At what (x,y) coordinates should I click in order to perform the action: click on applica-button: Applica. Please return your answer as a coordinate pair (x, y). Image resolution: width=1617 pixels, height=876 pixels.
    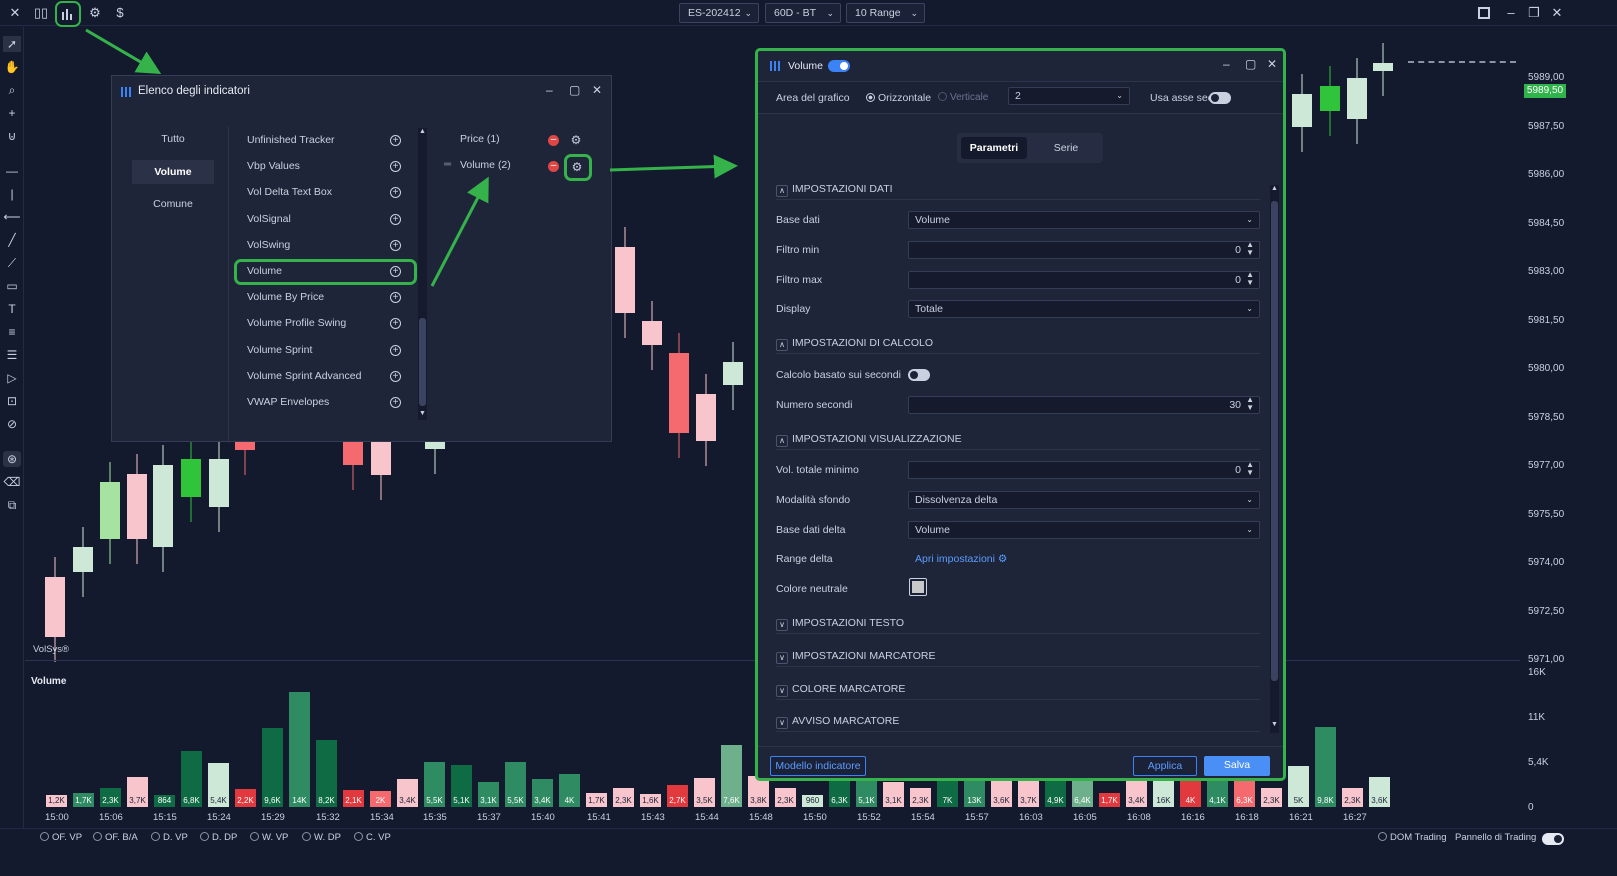
    Looking at the image, I should click on (1165, 766).